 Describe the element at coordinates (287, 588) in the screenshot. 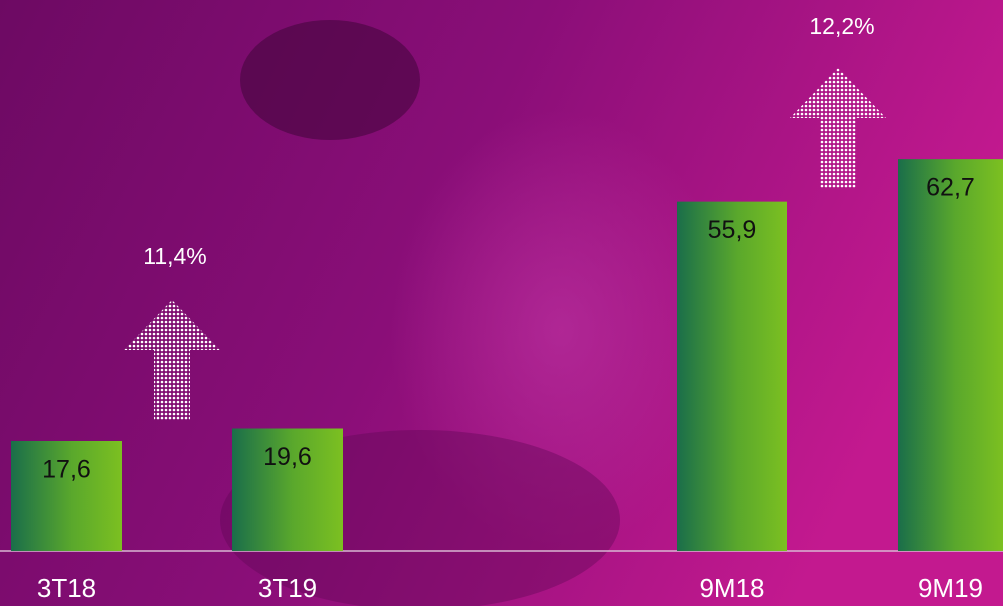

I see `x-tick-label: 3T19` at that location.